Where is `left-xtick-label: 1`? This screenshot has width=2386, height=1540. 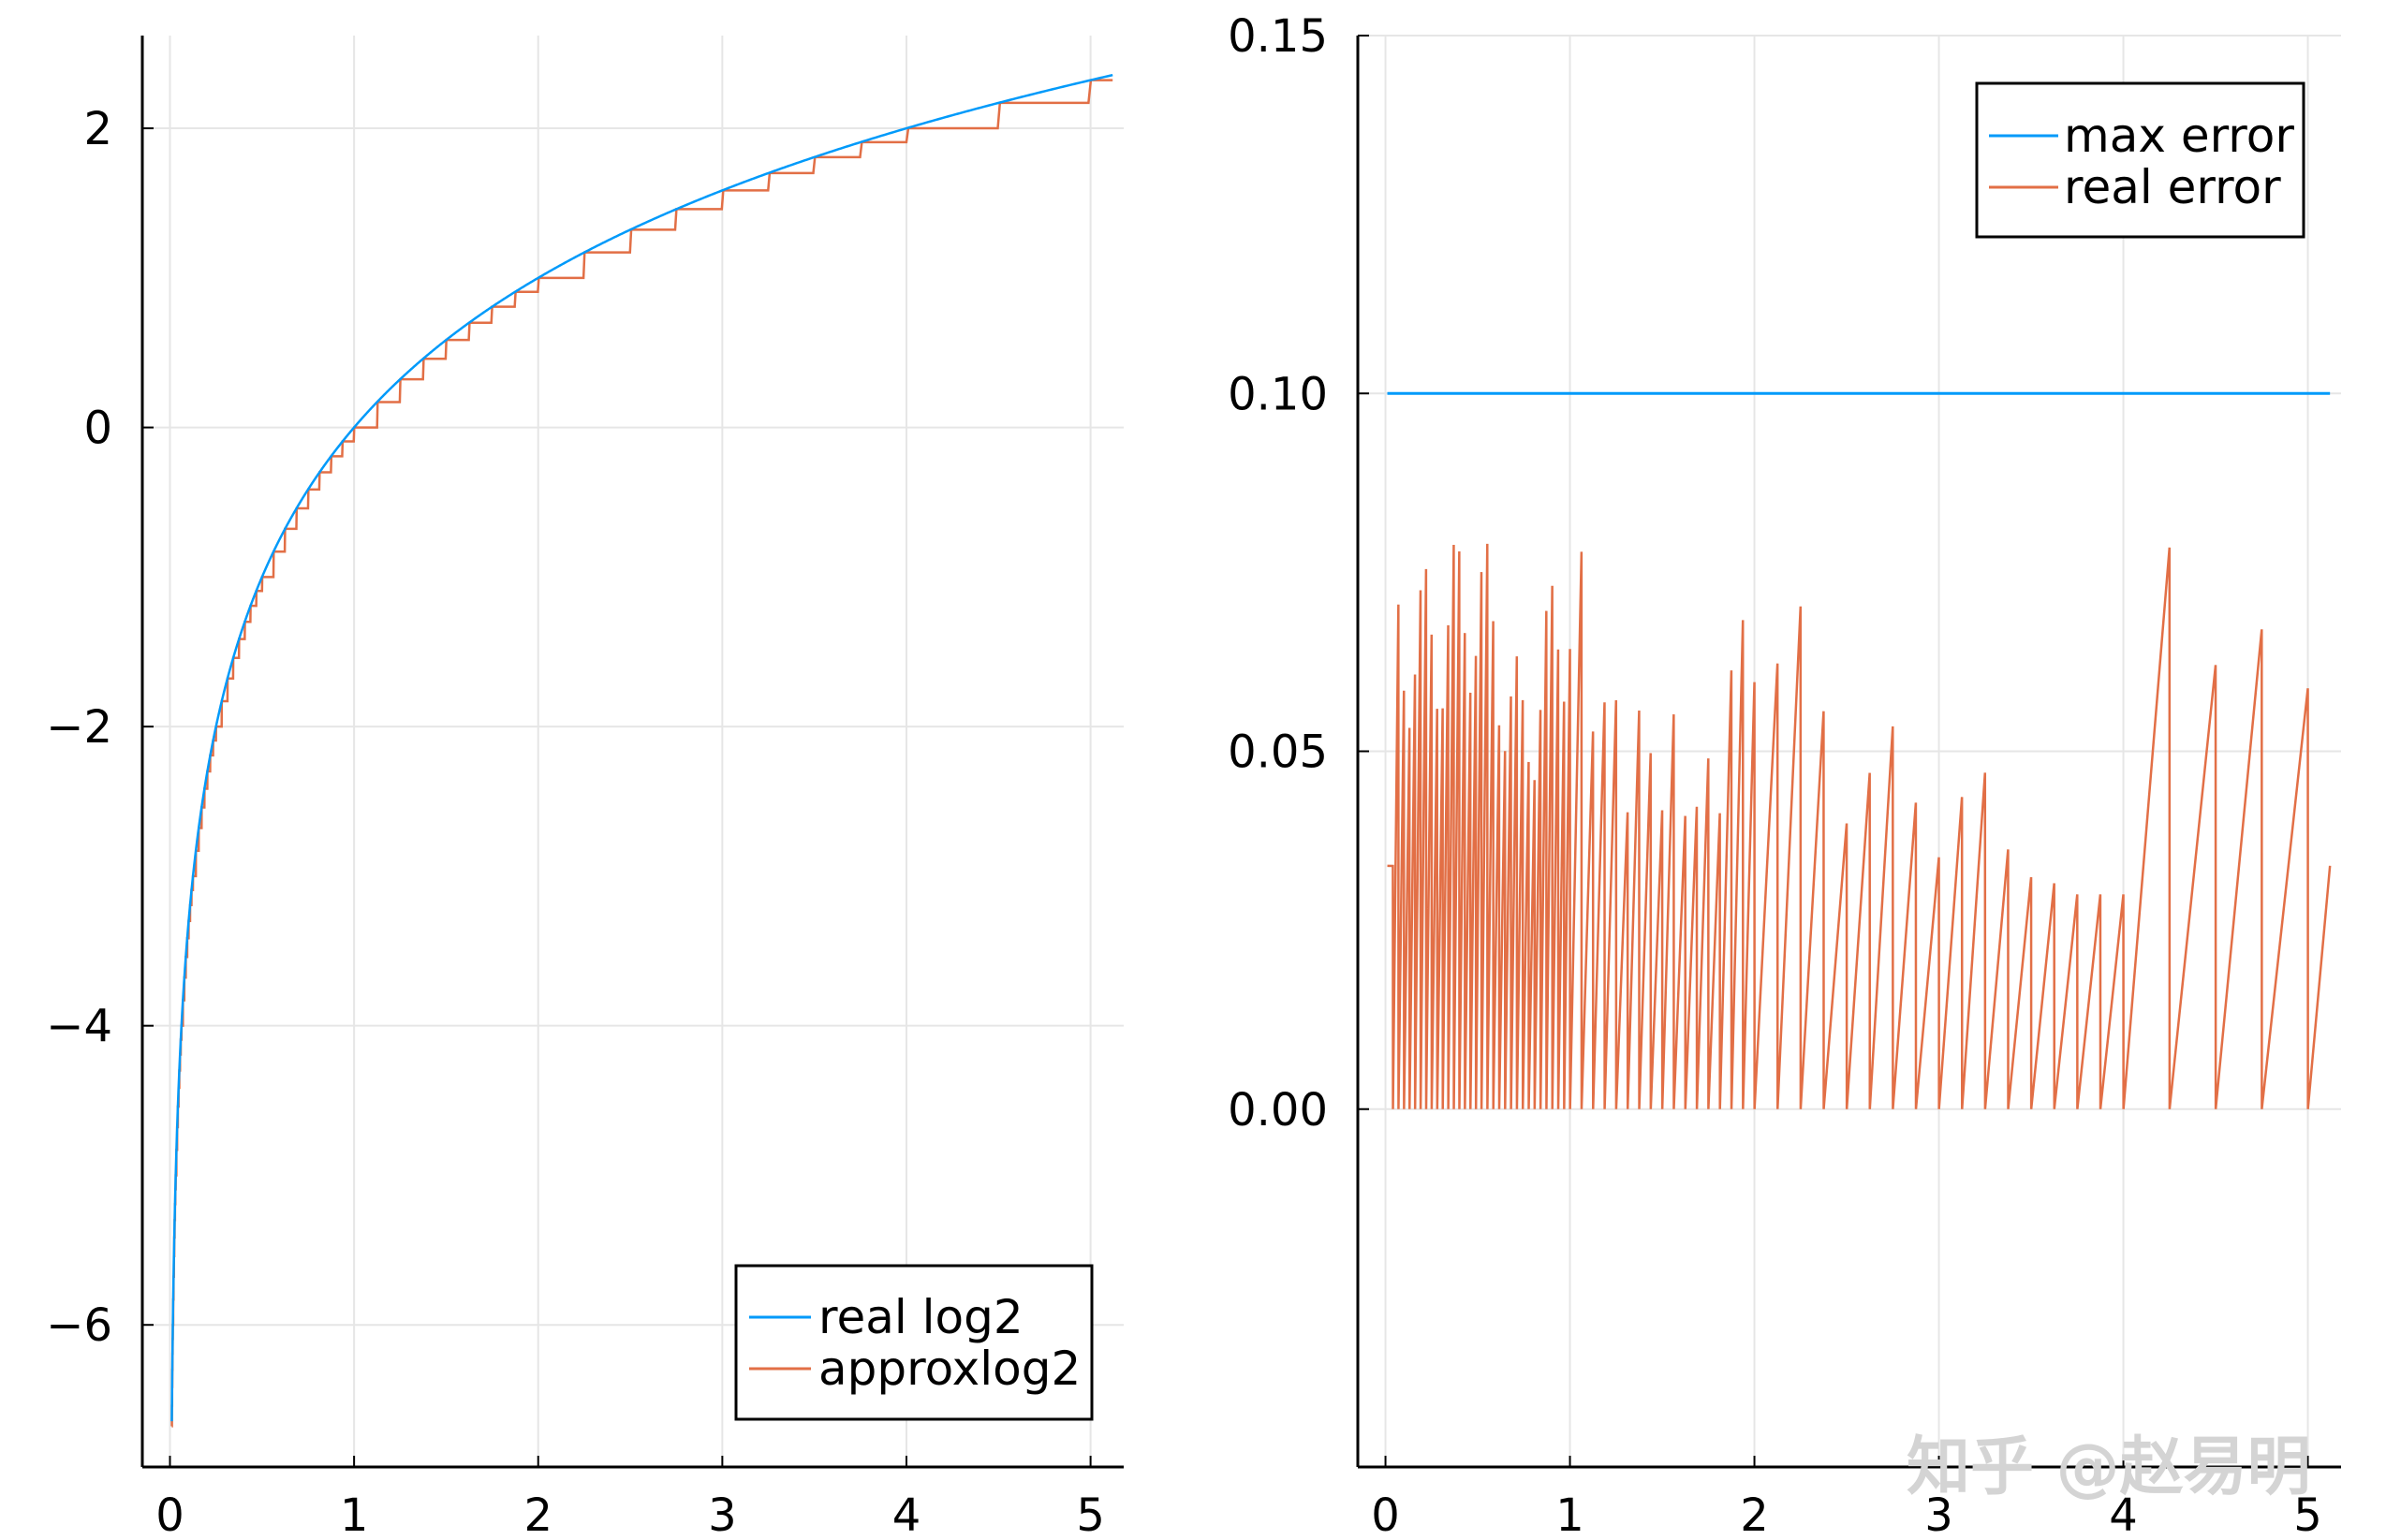 left-xtick-label: 1 is located at coordinates (354, 1514).